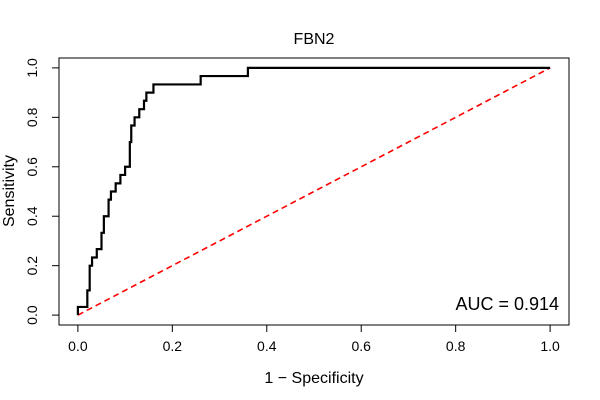  What do you see at coordinates (32, 266) in the screenshot?
I see `y-tick-label: 0.2` at bounding box center [32, 266].